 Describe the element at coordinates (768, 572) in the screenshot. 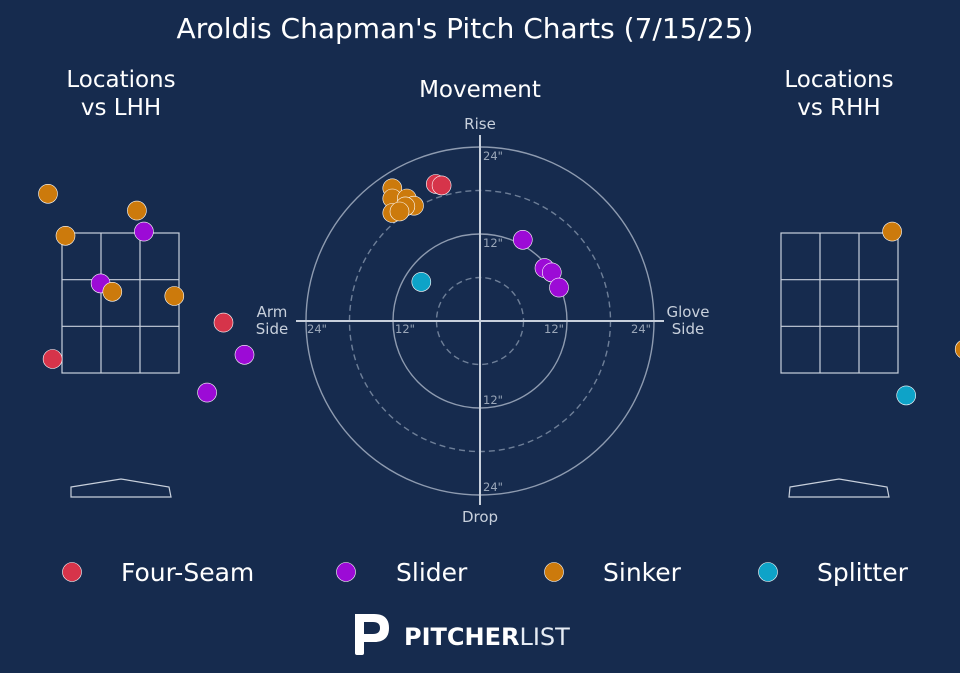

I see `legend-splitter-marker` at that location.